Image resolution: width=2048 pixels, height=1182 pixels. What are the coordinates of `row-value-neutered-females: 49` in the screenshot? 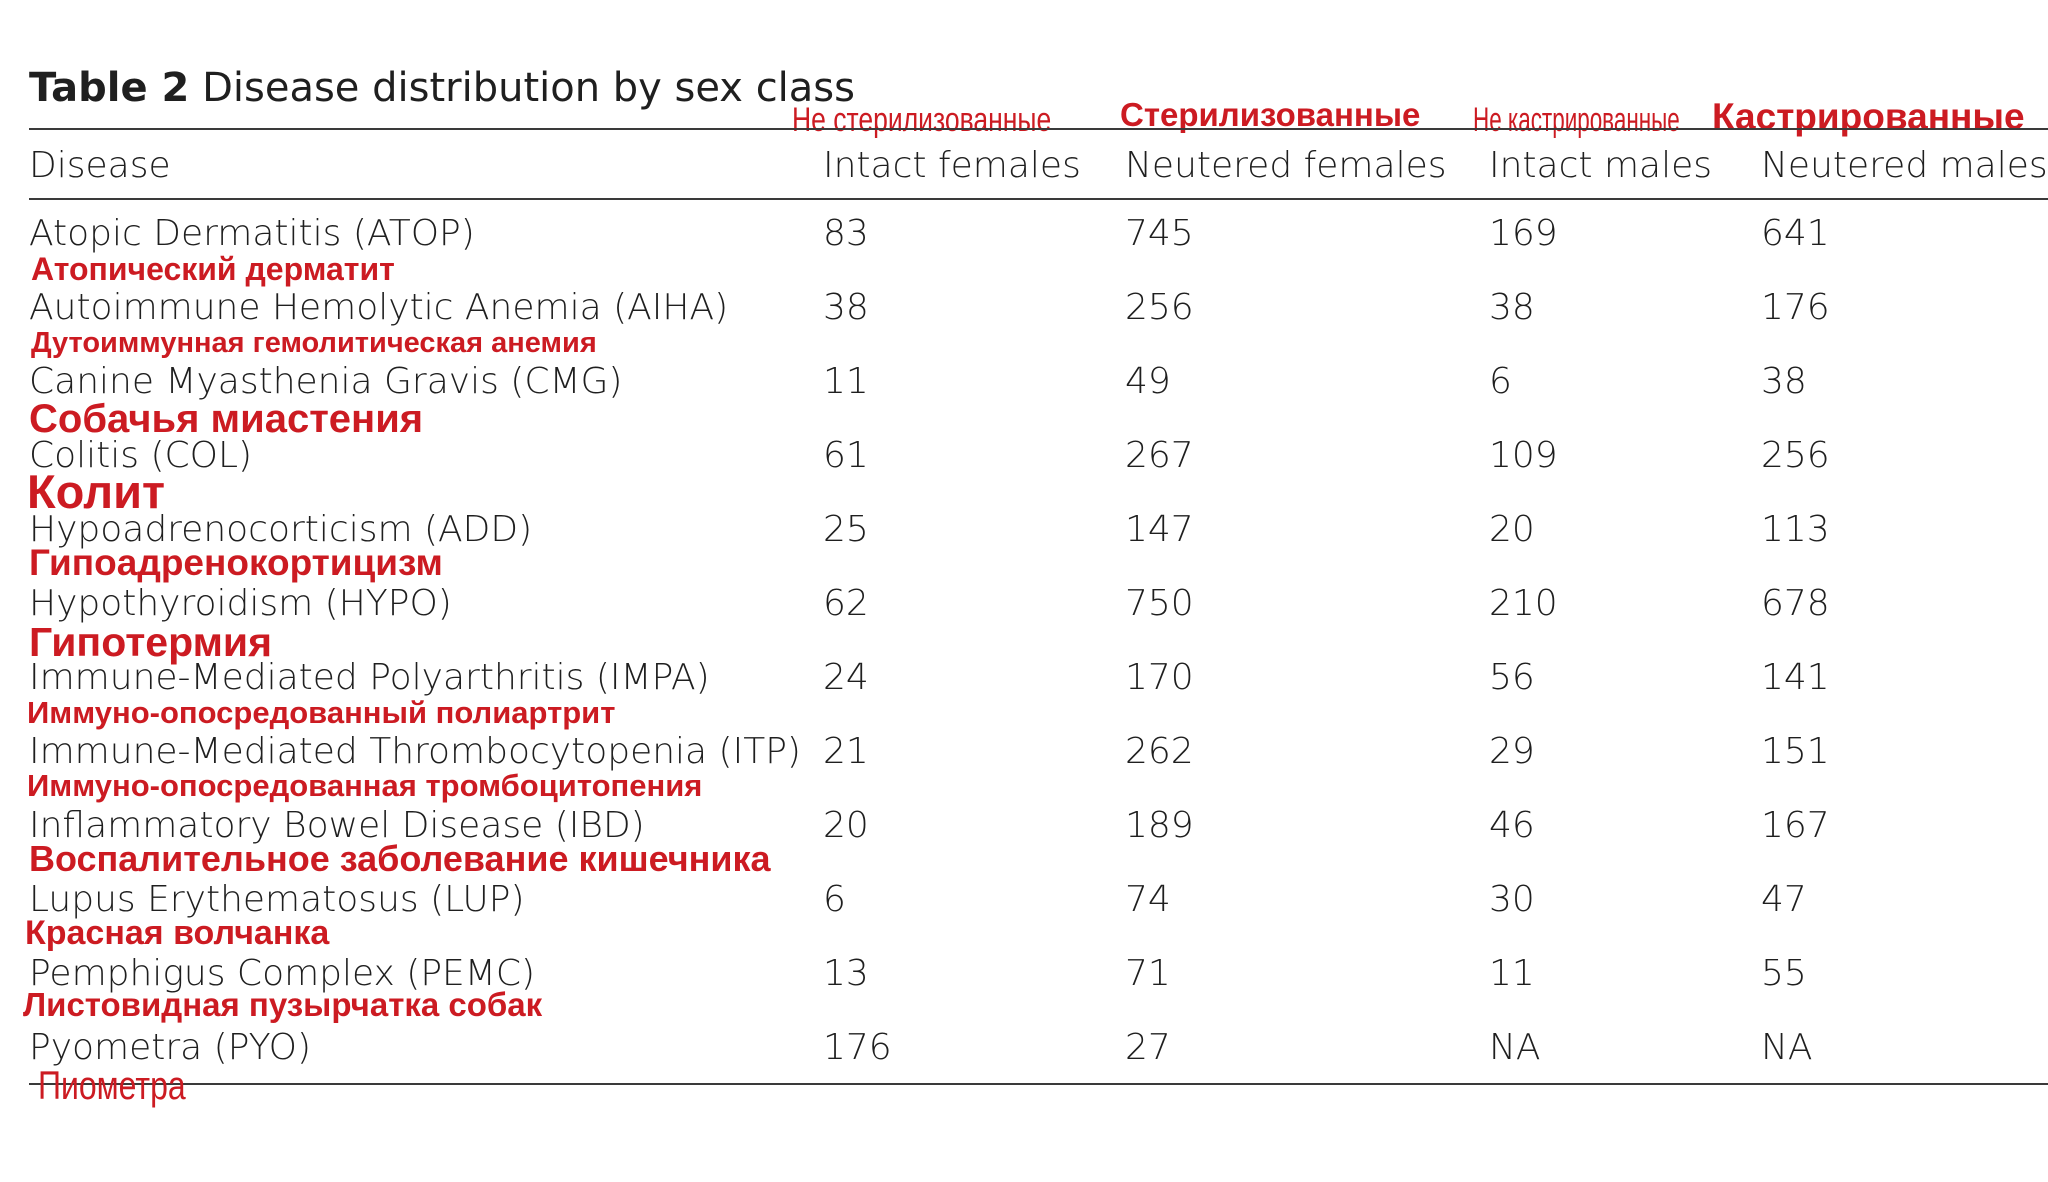 It's located at (1148, 381).